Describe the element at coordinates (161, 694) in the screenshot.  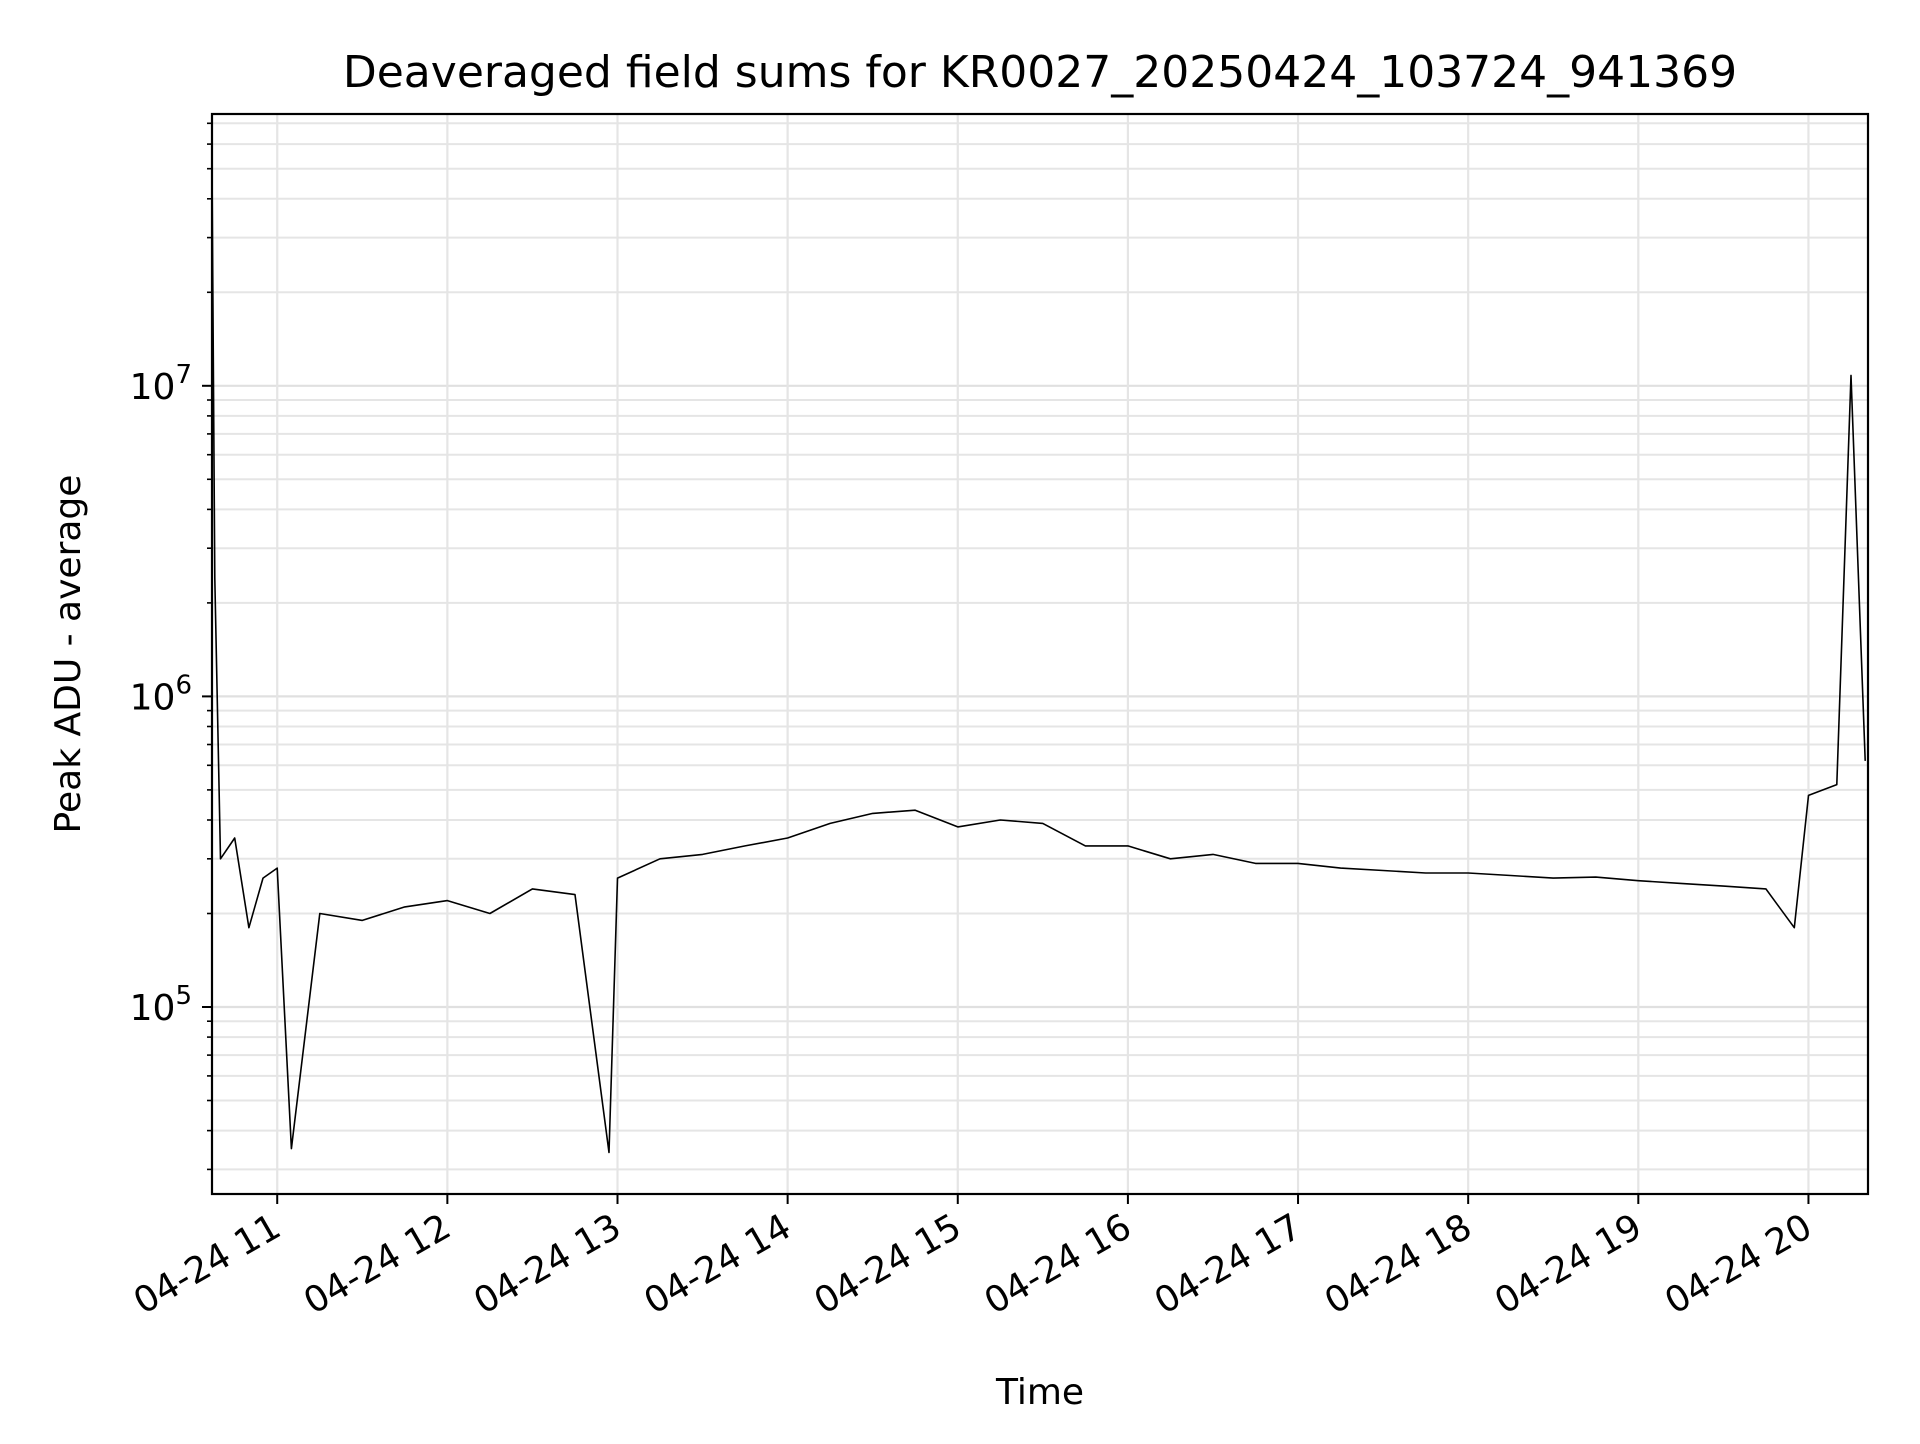
I see `y-tick-label: 10⁶` at that location.